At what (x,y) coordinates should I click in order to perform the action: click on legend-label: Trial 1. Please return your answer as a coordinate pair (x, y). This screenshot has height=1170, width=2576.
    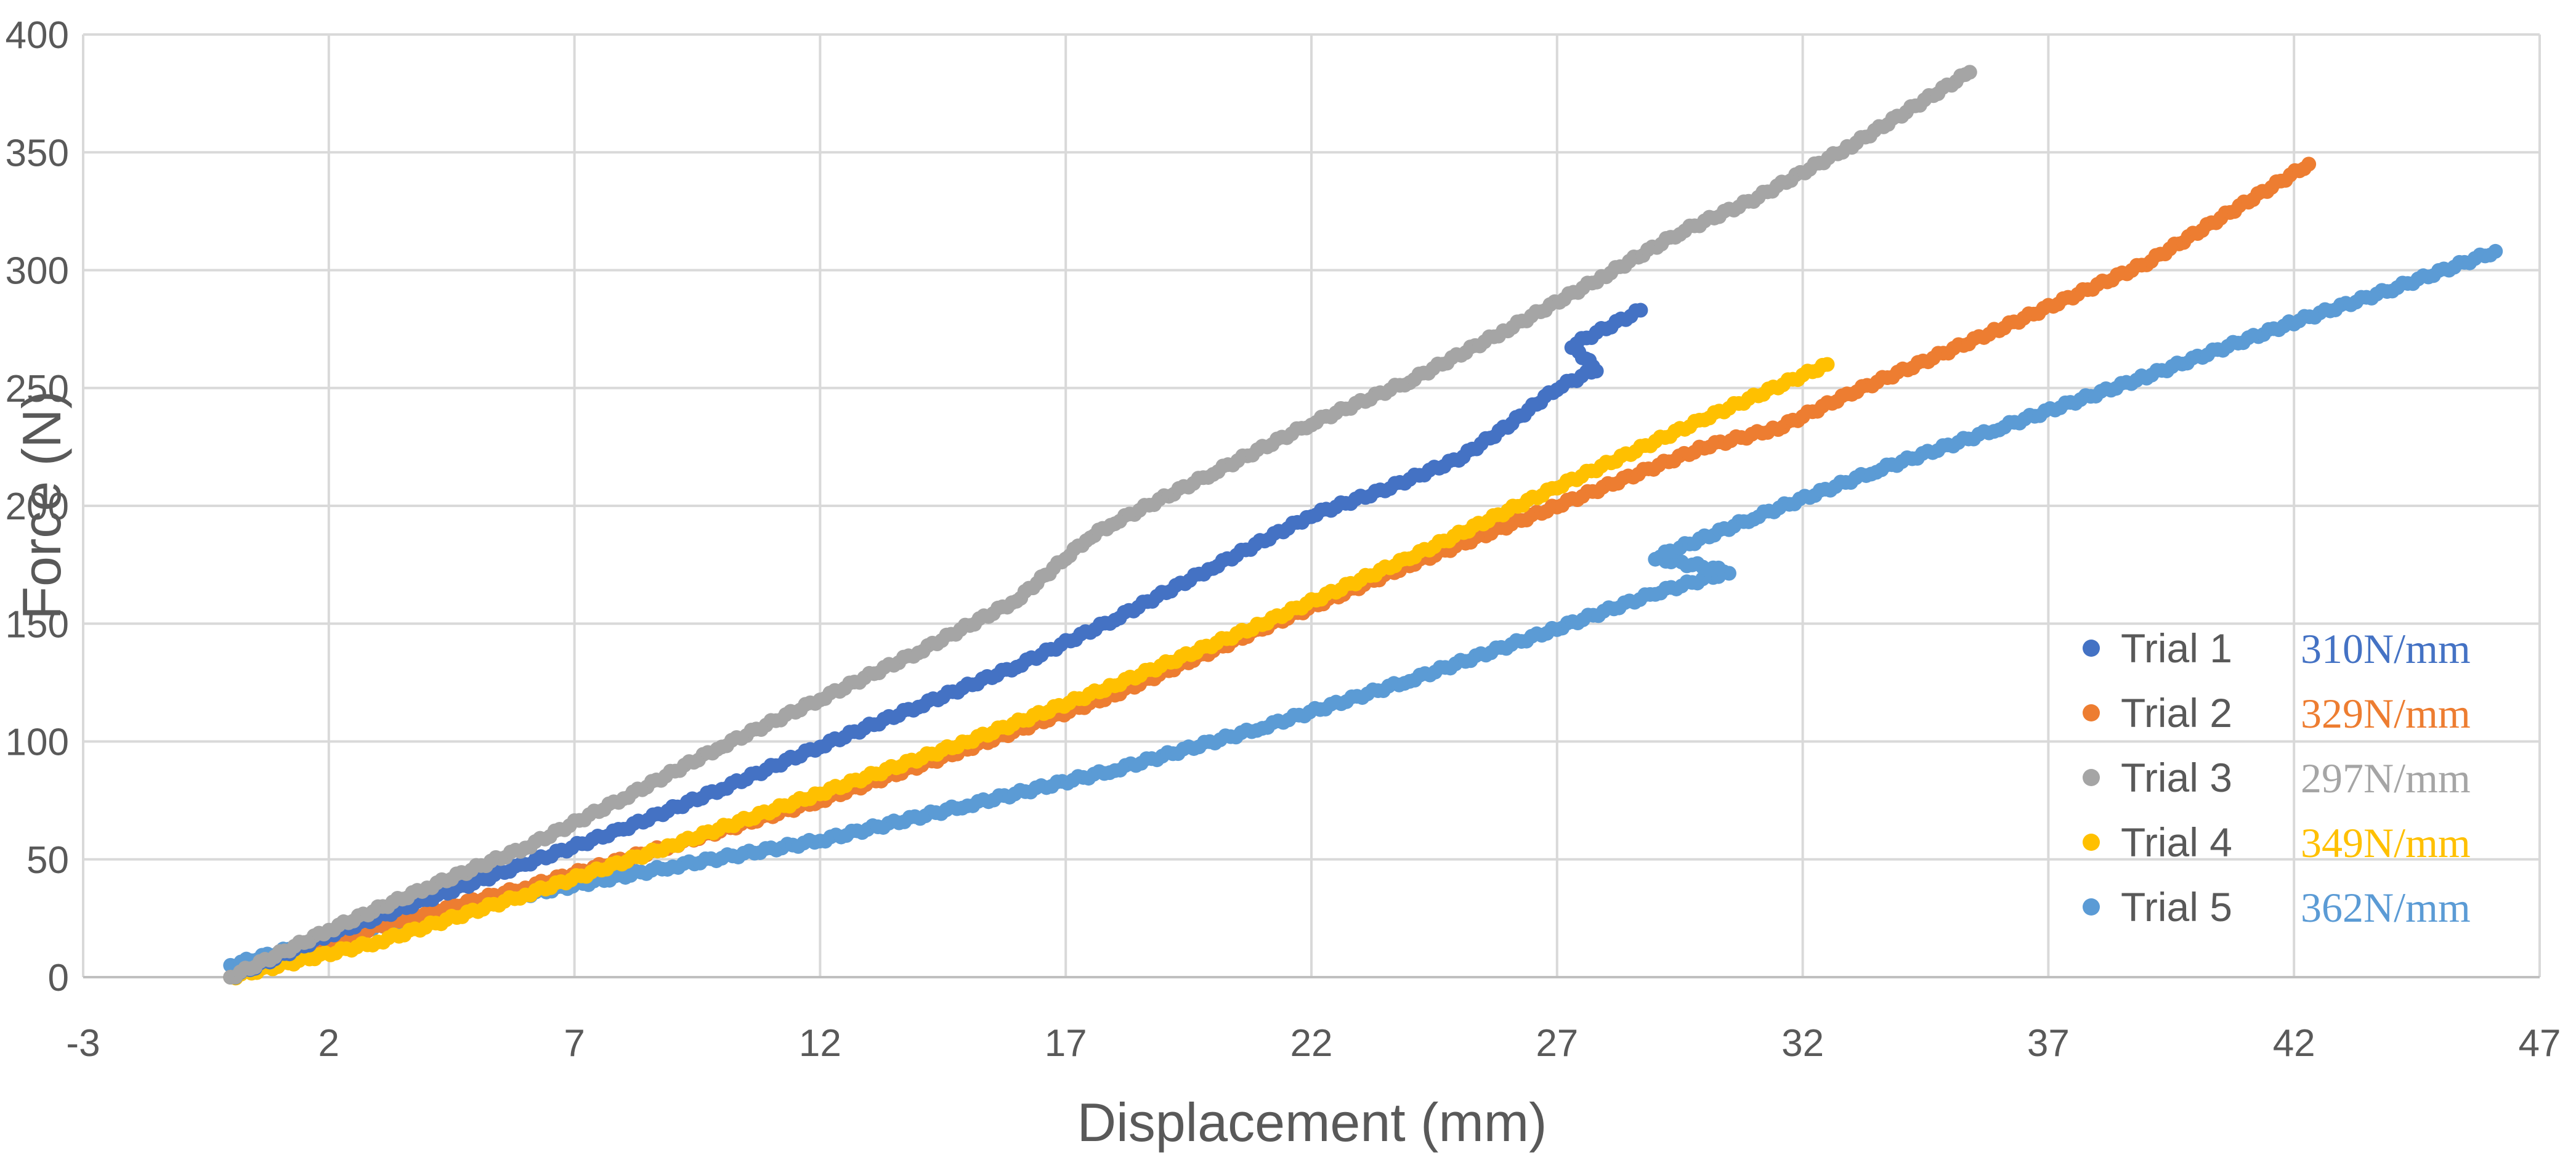
    Looking at the image, I should click on (2176, 648).